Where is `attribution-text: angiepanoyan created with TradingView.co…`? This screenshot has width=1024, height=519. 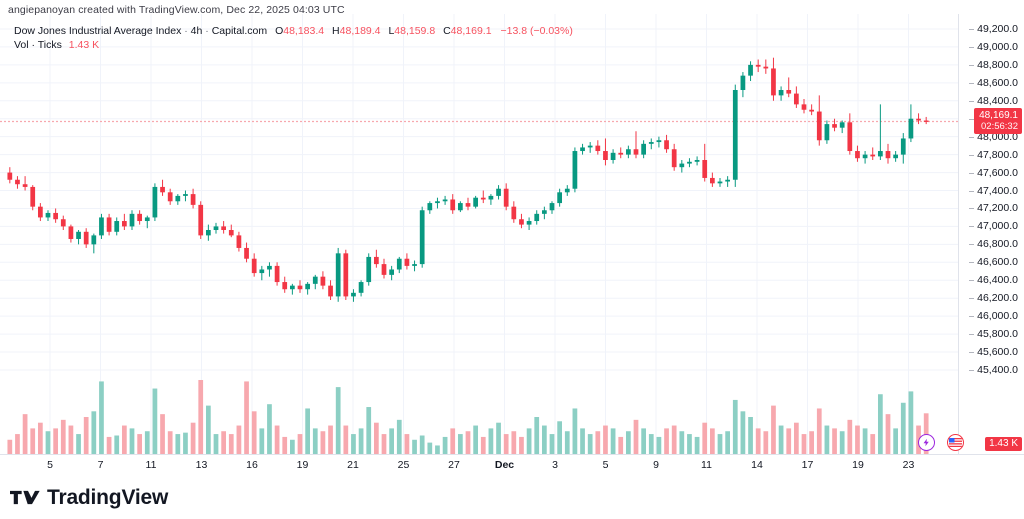 attribution-text: angiepanoyan created with TradingView.co… is located at coordinates (176, 10).